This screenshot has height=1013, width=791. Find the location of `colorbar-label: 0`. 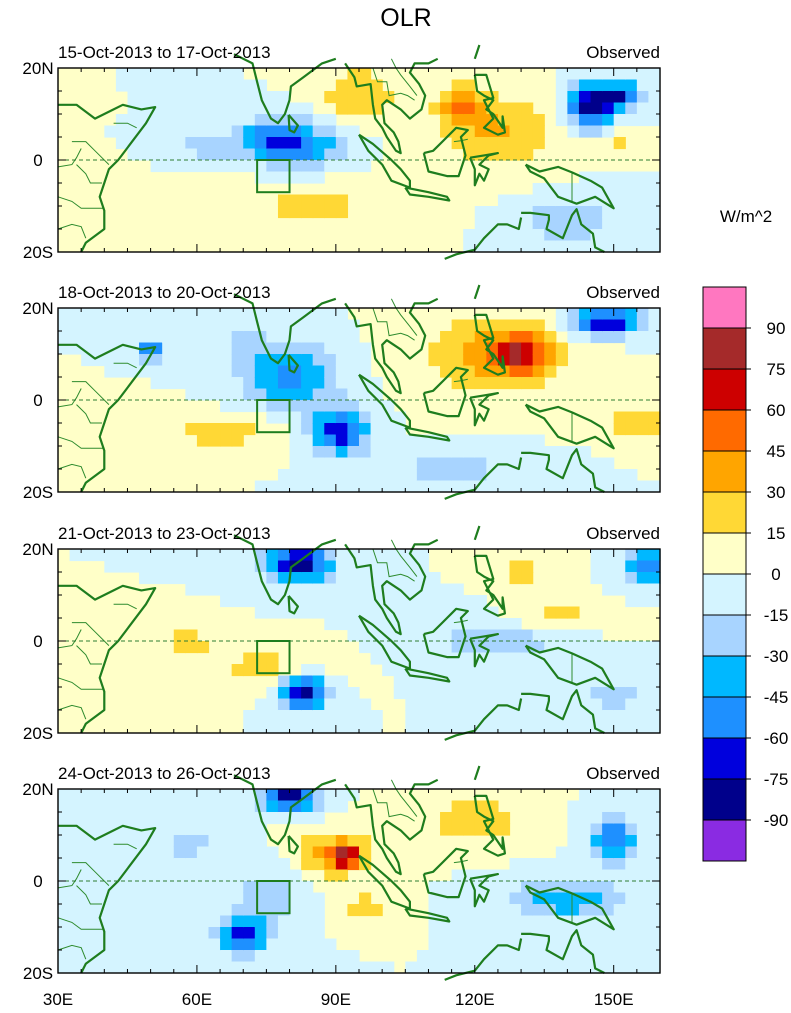

colorbar-label: 0 is located at coordinates (775, 574).